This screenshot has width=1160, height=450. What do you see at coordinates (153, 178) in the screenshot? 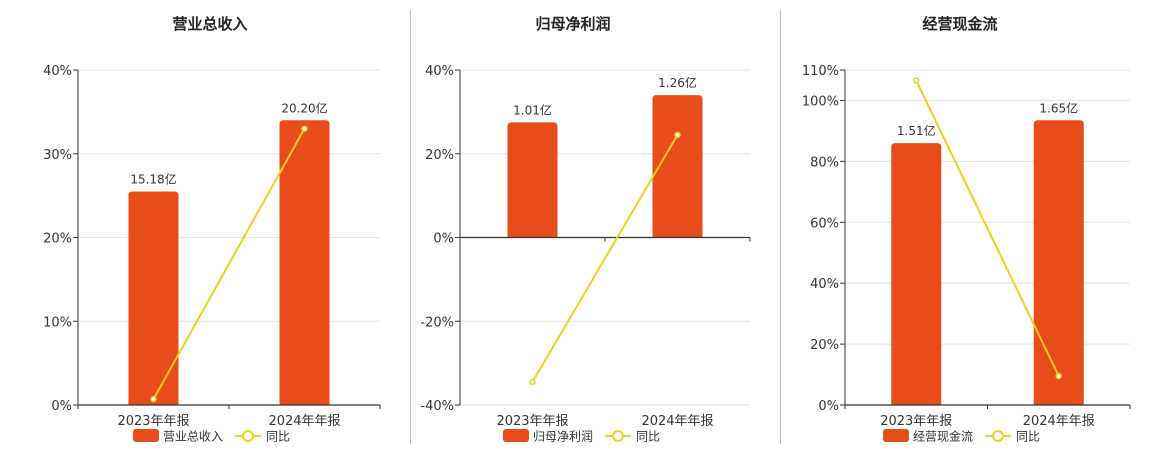
I see `bar-data-label: 15.18亿` at bounding box center [153, 178].